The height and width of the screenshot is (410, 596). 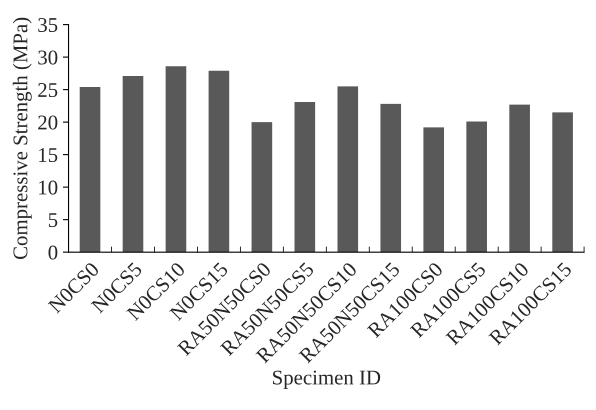 I want to click on y-axis-title: Compressive Strength (MPa), so click(x=22, y=139).